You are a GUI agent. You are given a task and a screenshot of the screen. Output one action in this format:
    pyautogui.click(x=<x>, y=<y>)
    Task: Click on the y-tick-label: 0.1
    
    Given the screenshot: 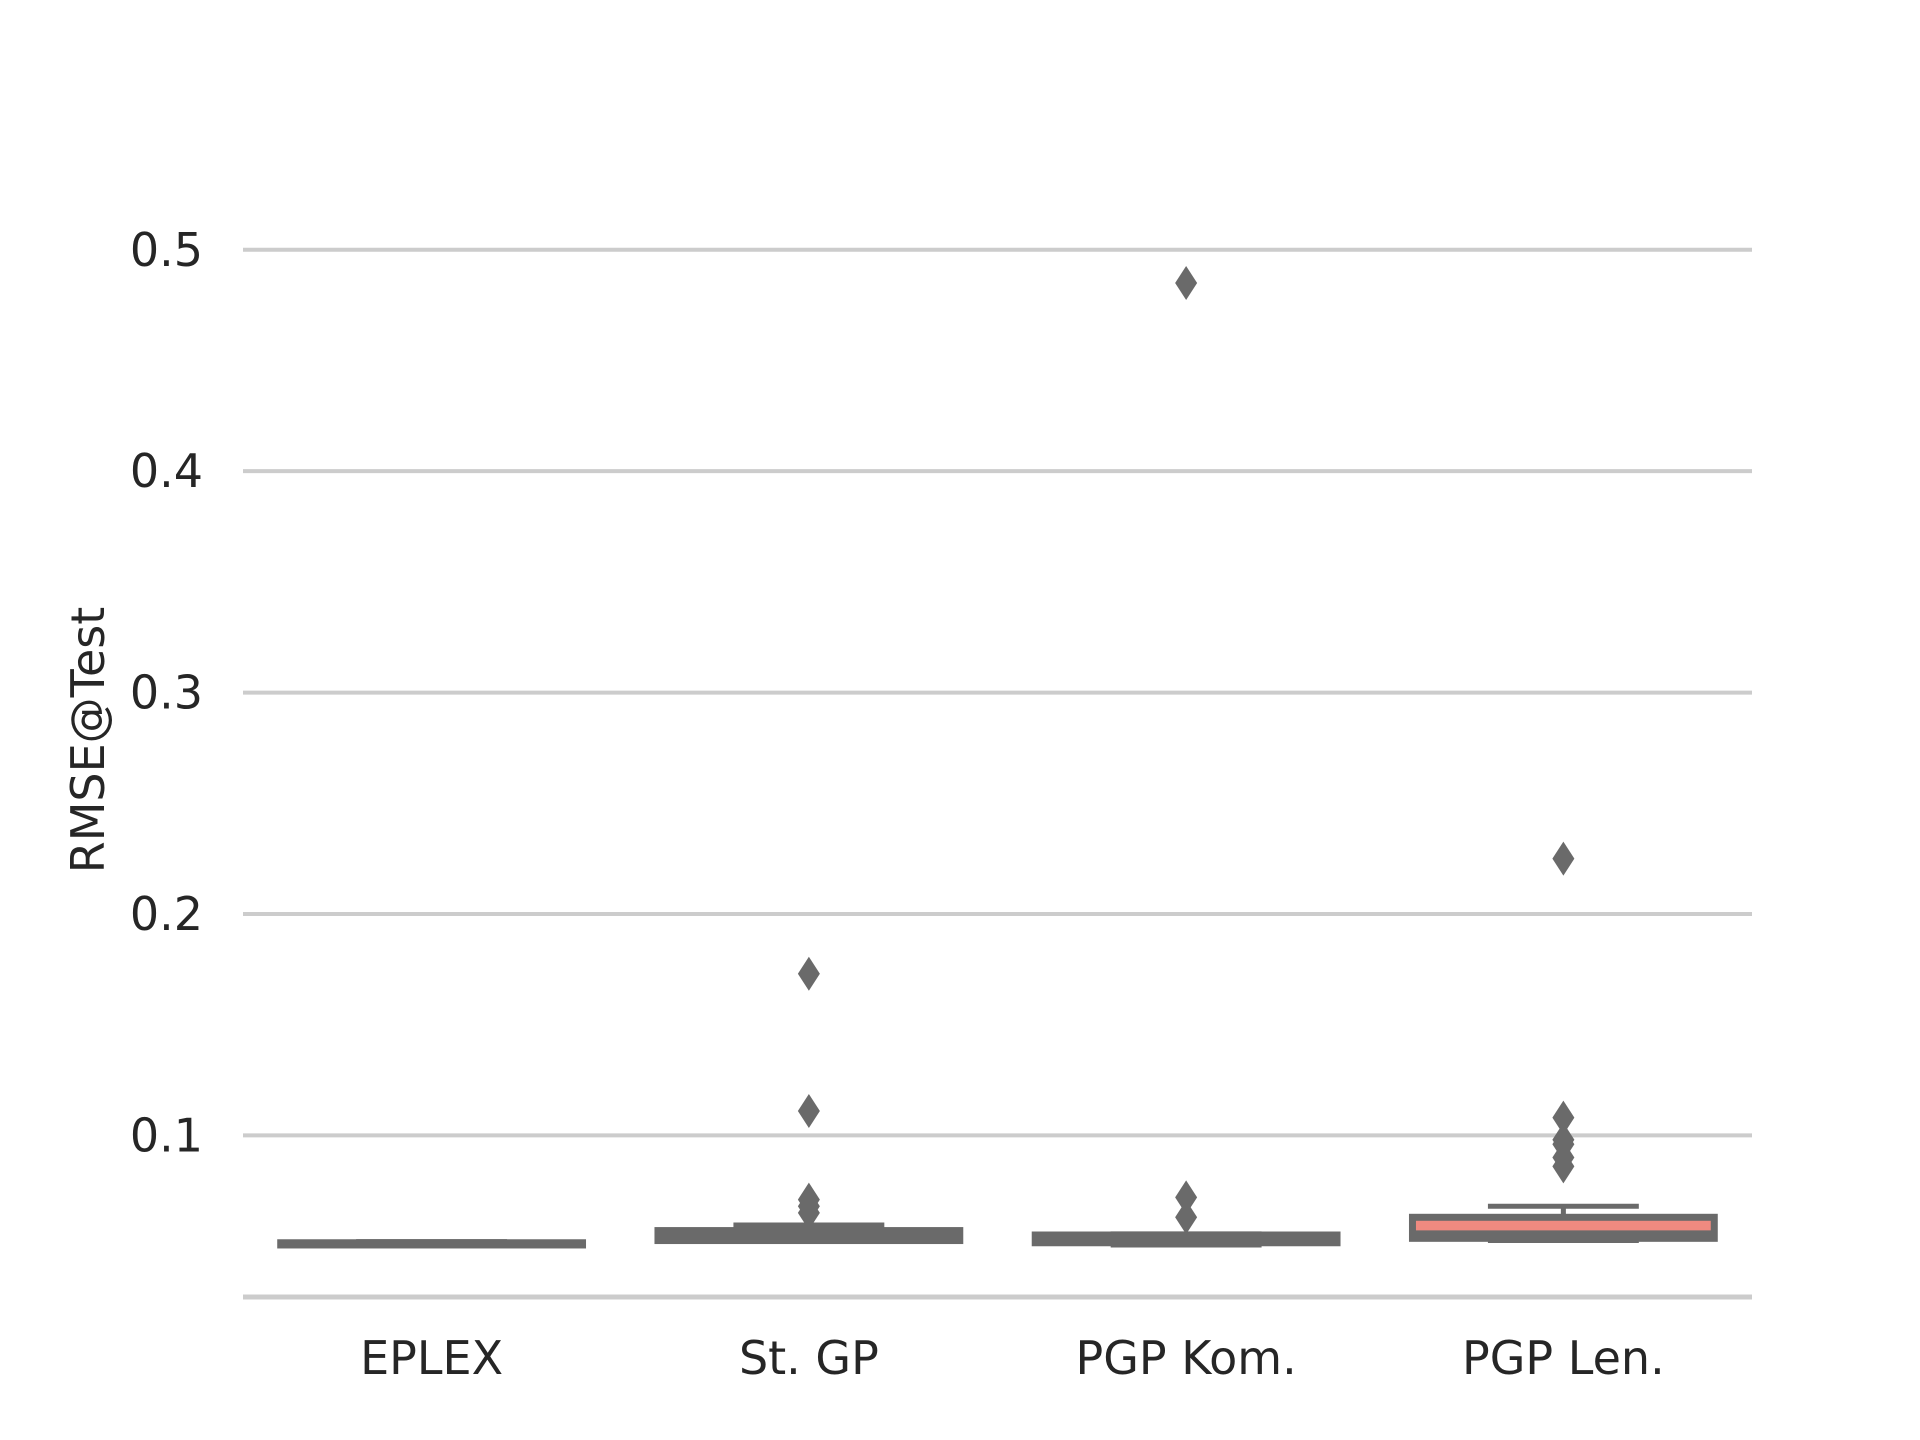 What is the action you would take?
    pyautogui.click(x=166, y=1135)
    